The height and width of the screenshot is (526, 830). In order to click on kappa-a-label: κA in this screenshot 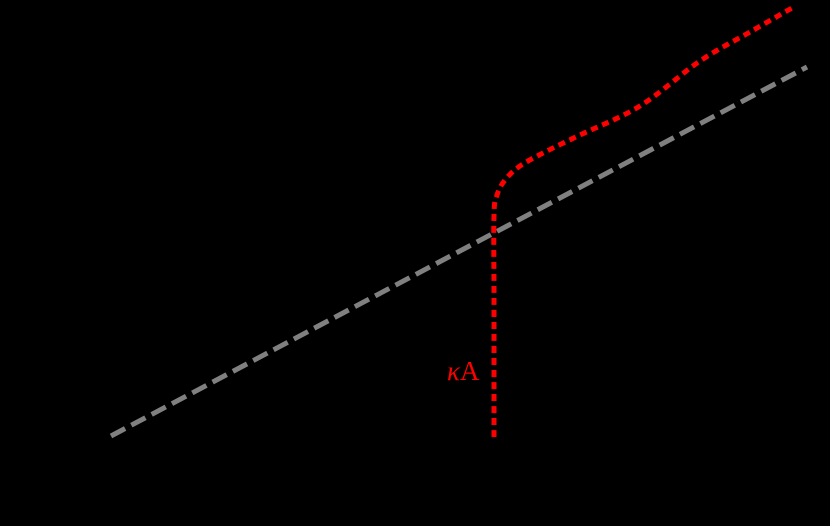, I will do `click(463, 371)`.